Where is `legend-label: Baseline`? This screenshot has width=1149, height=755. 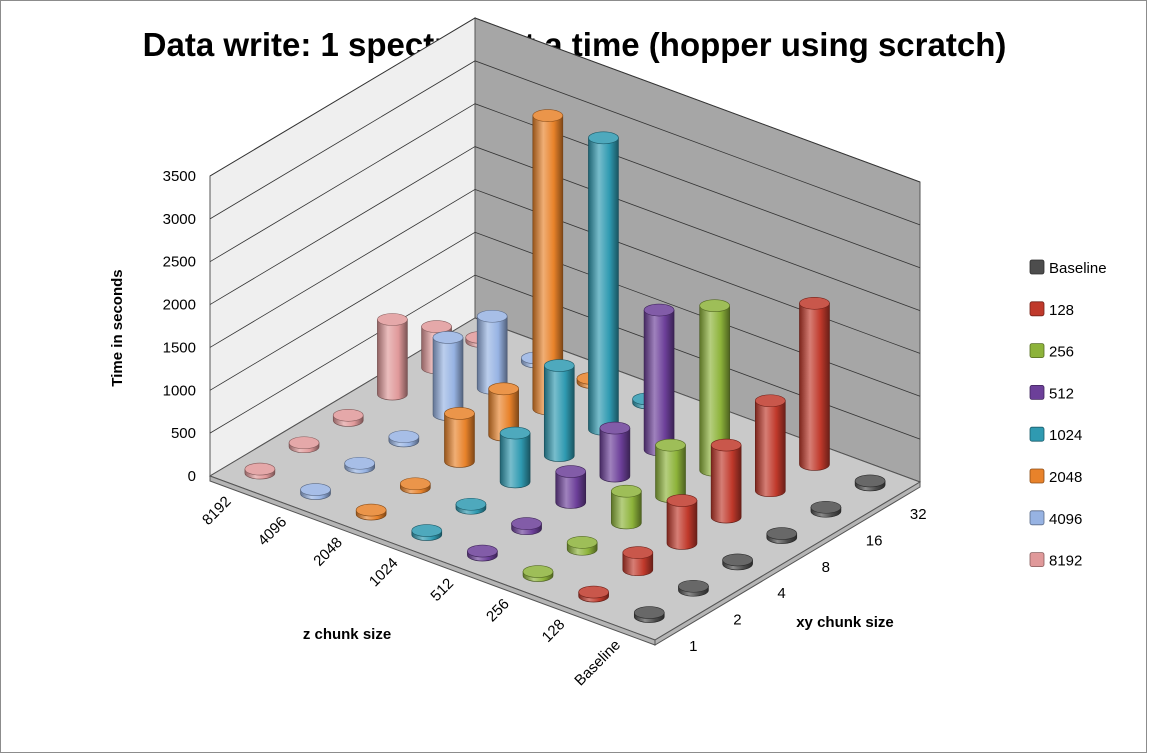
legend-label: Baseline is located at coordinates (1078, 268).